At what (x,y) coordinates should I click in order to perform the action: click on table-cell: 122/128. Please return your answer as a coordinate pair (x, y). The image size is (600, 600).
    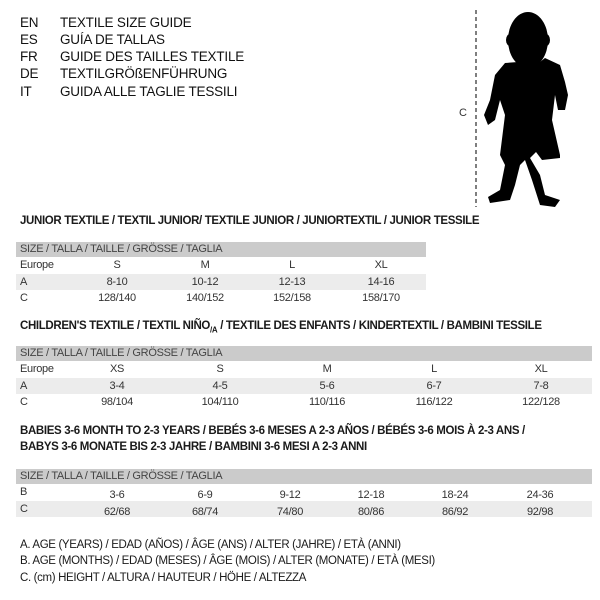
    Looking at the image, I should click on (541, 402).